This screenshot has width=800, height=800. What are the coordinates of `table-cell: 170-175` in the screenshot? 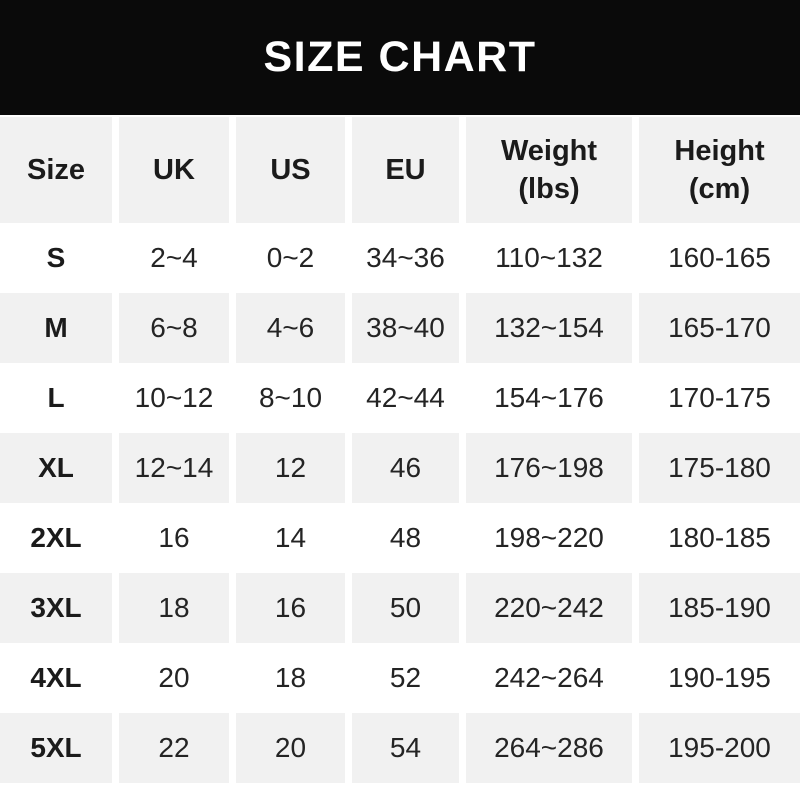 It's located at (719, 398).